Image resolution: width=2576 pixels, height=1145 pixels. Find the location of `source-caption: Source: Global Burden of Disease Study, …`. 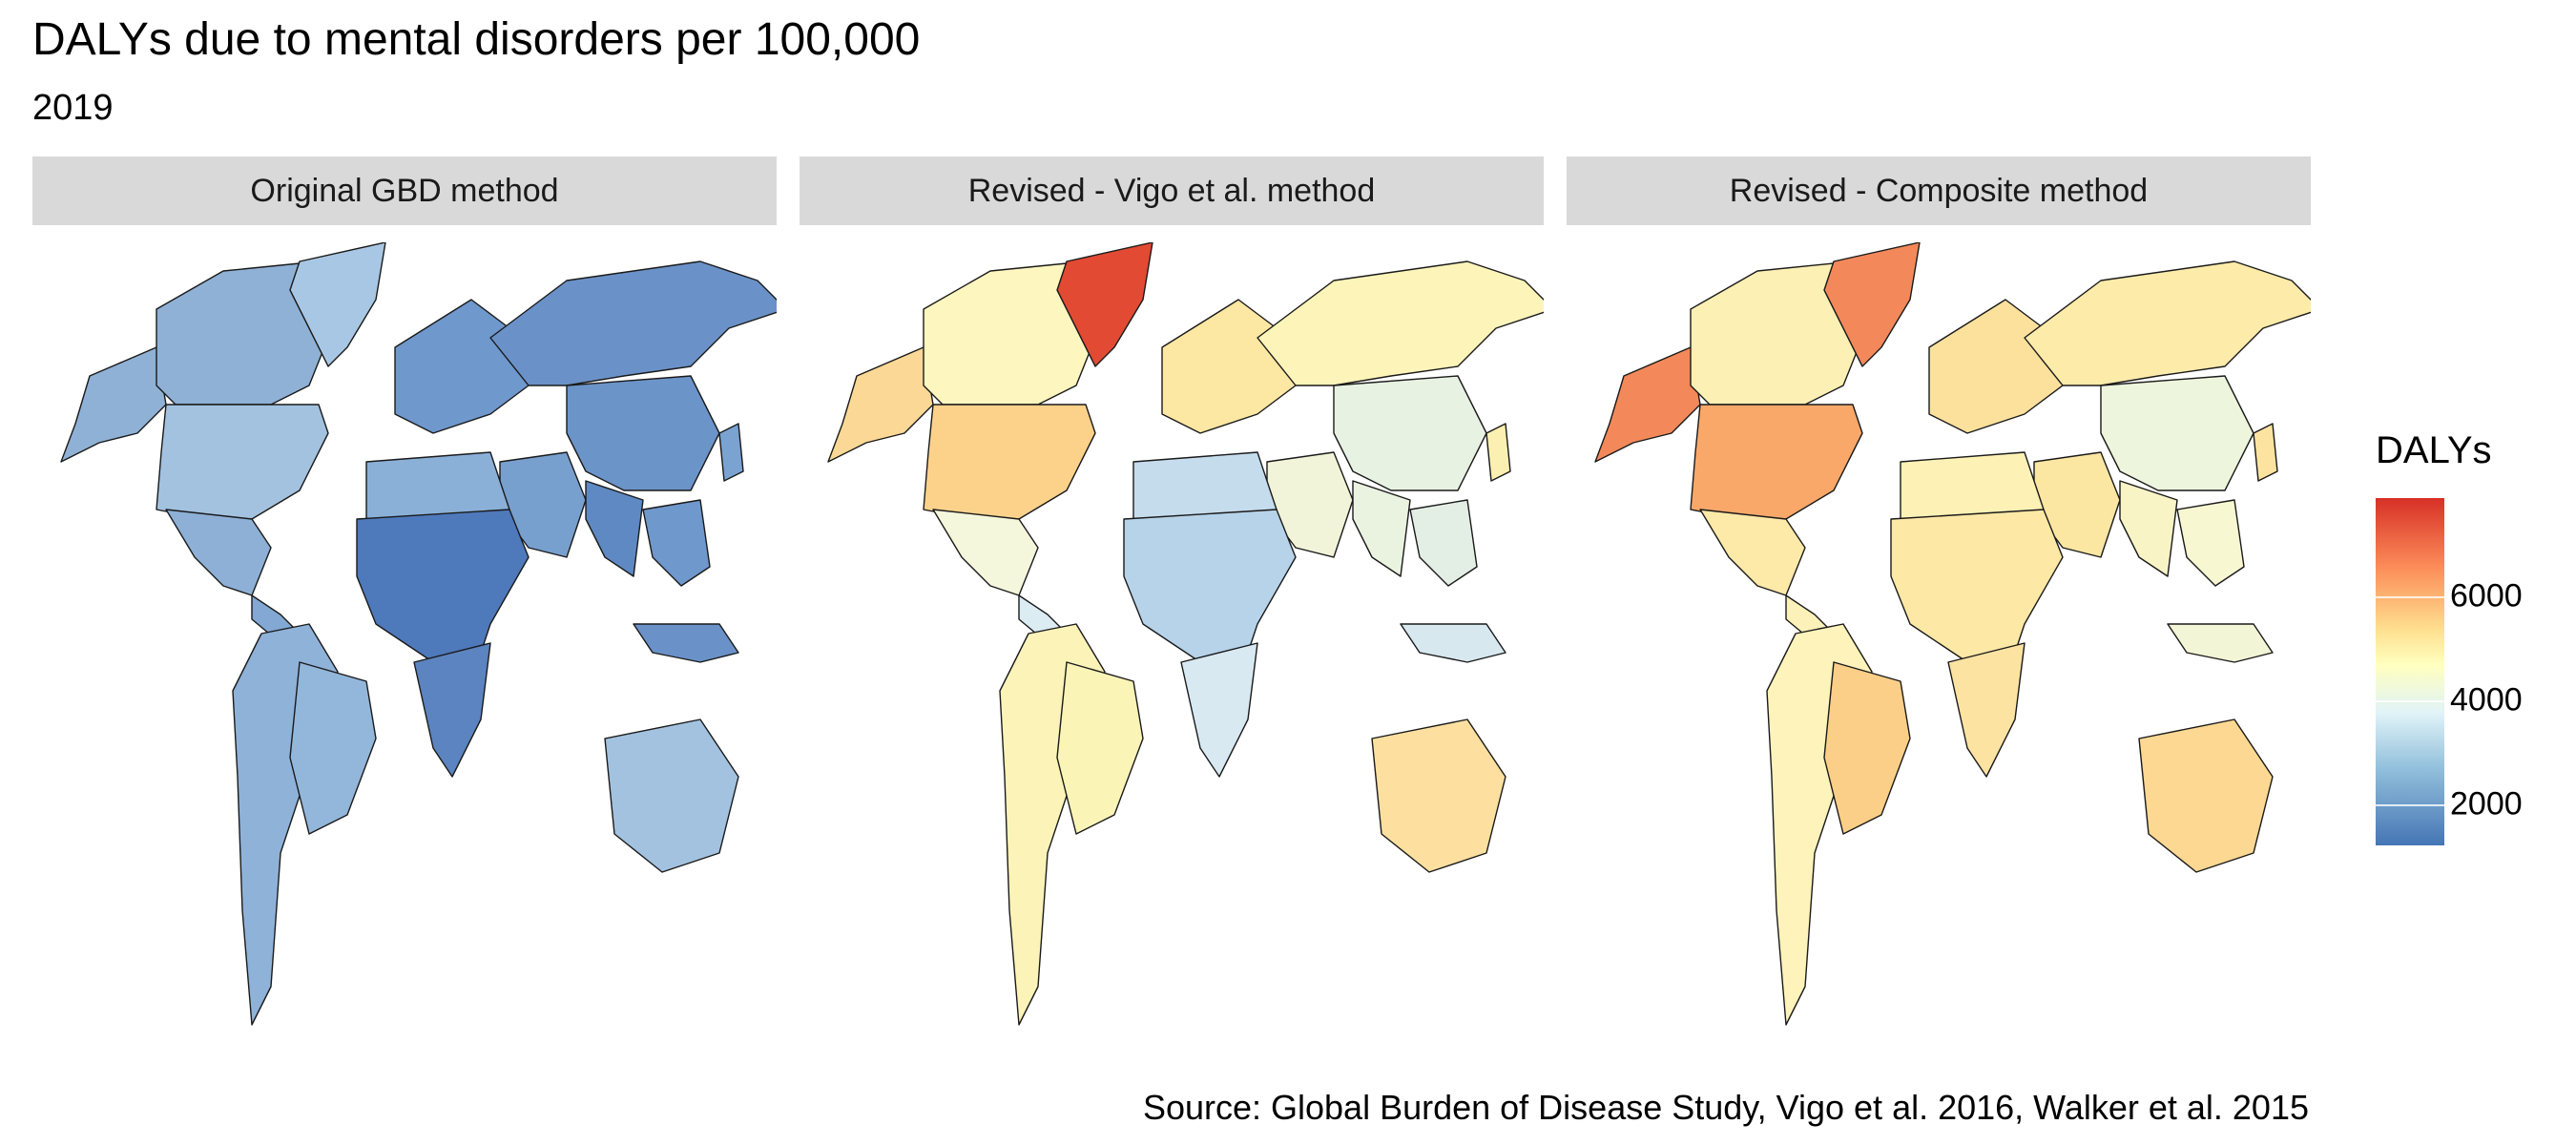

source-caption: Source: Global Burden of Disease Study, … is located at coordinates (1725, 1107).